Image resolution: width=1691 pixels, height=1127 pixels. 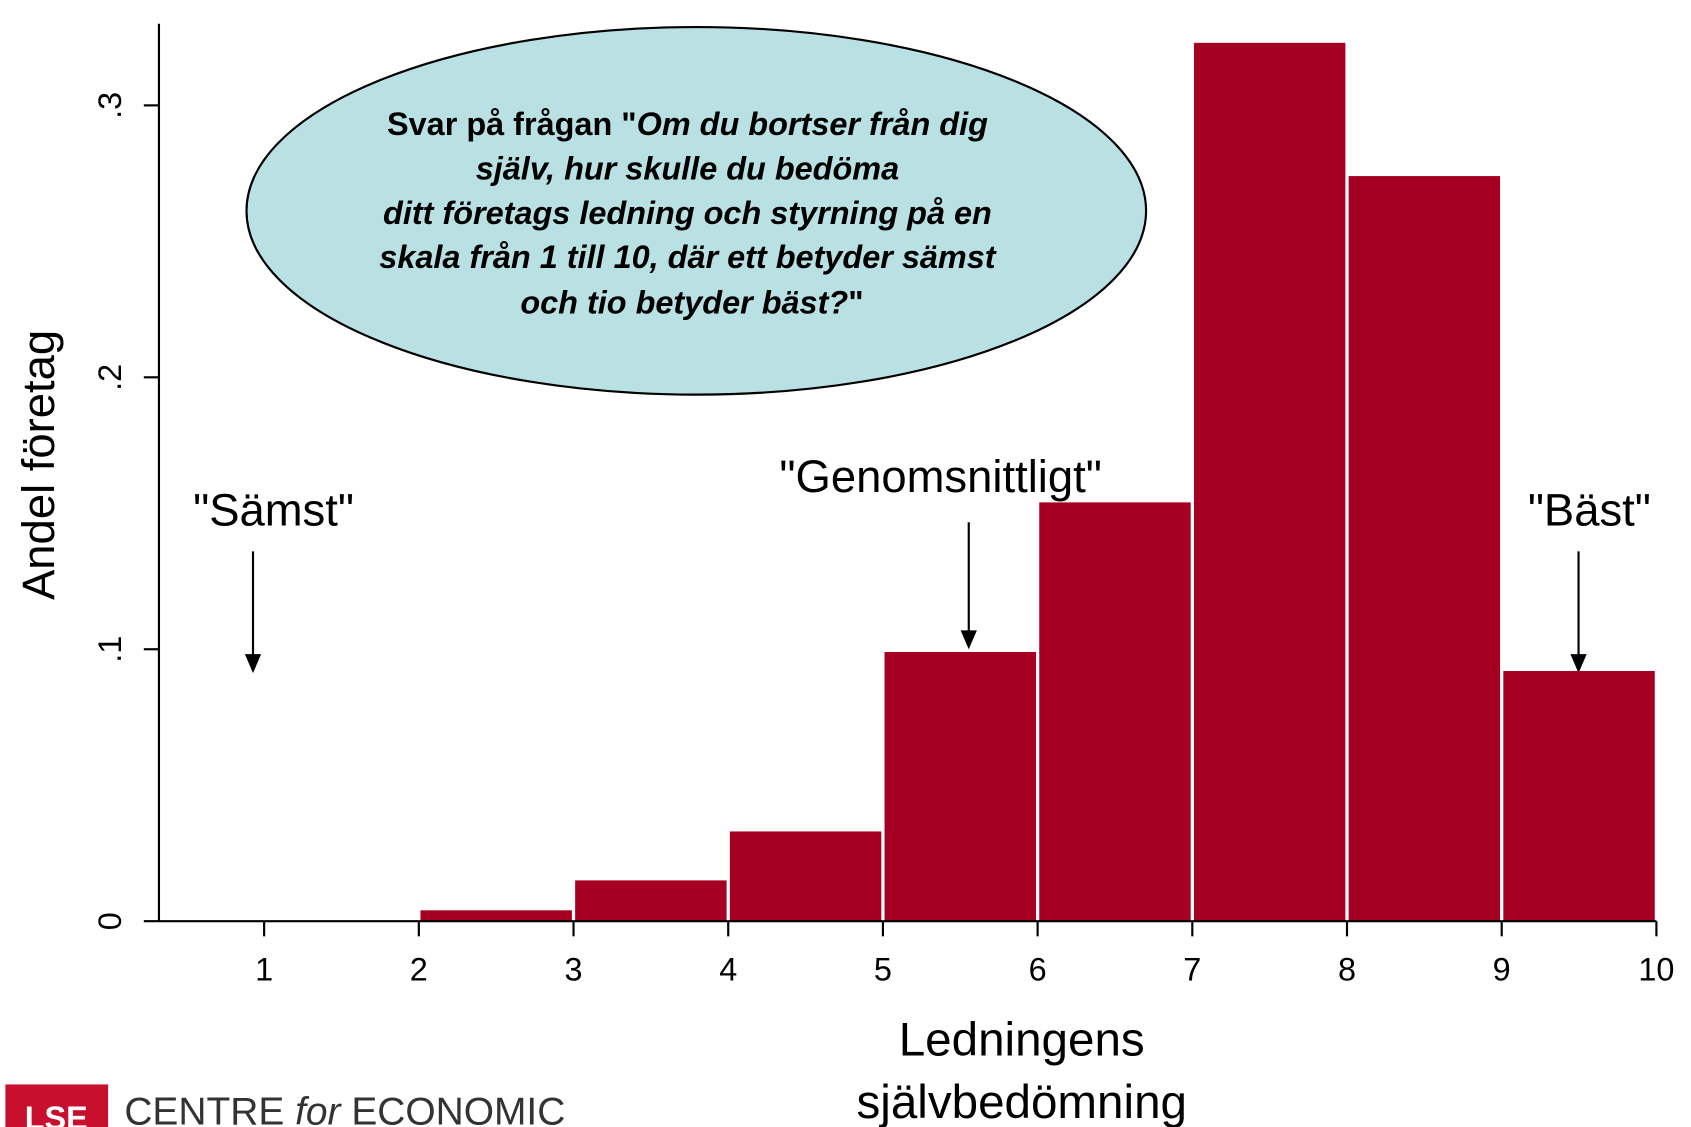 I want to click on x-tick-label: 10, so click(x=1656, y=970).